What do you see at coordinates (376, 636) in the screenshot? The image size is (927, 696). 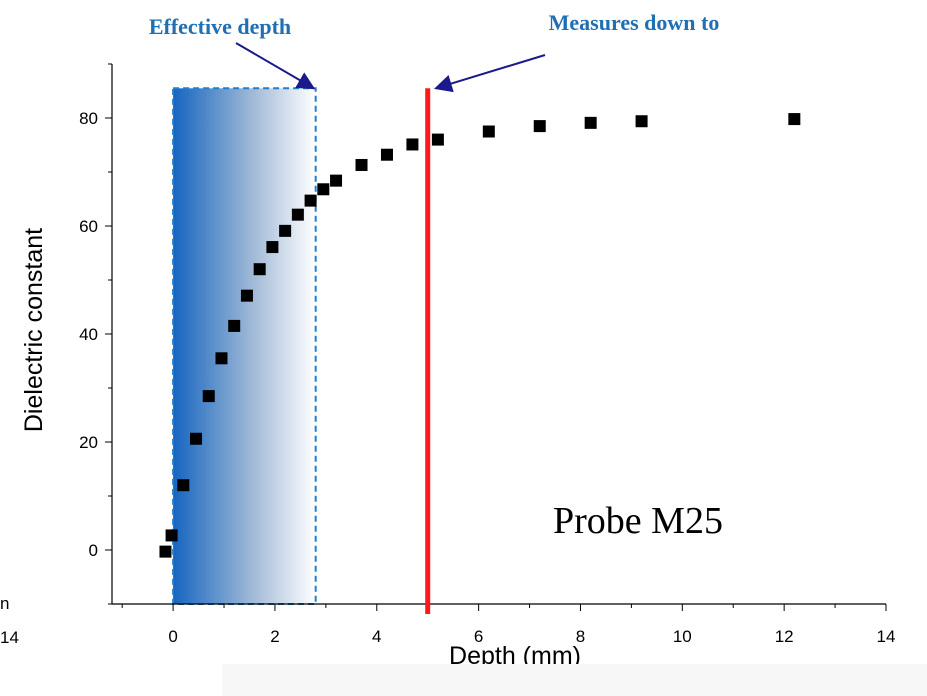 I see `x-tick-label: 4` at bounding box center [376, 636].